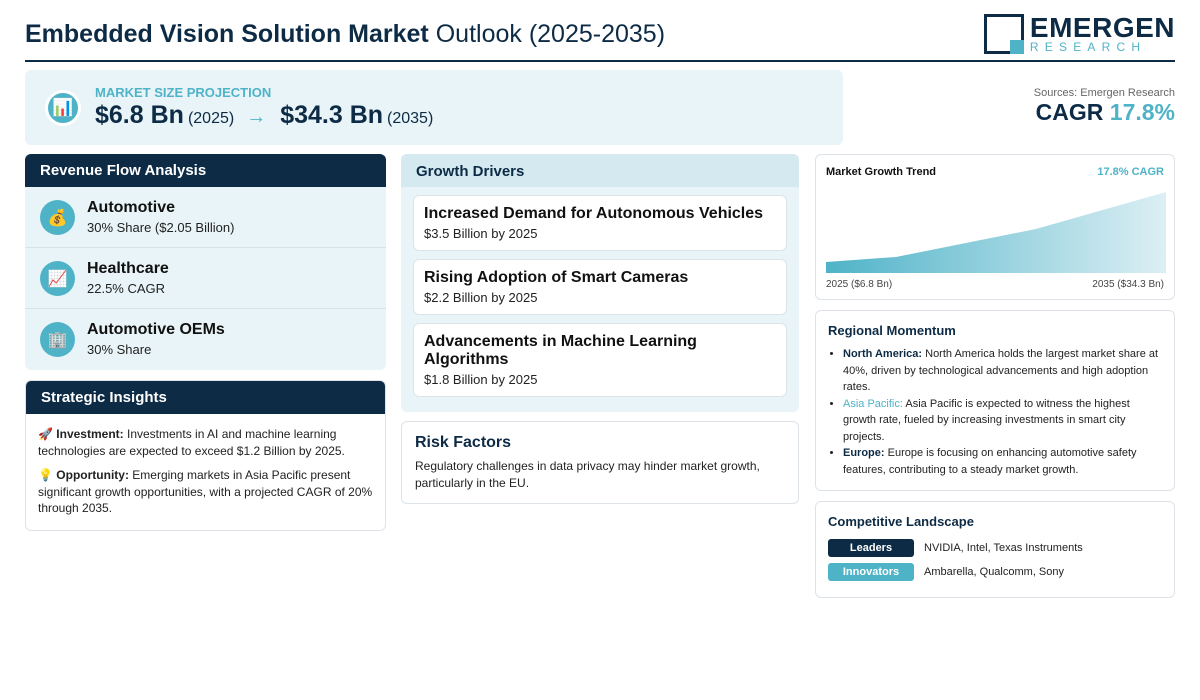 The height and width of the screenshot is (700, 1200). I want to click on logo-mark, so click(1003, 34).